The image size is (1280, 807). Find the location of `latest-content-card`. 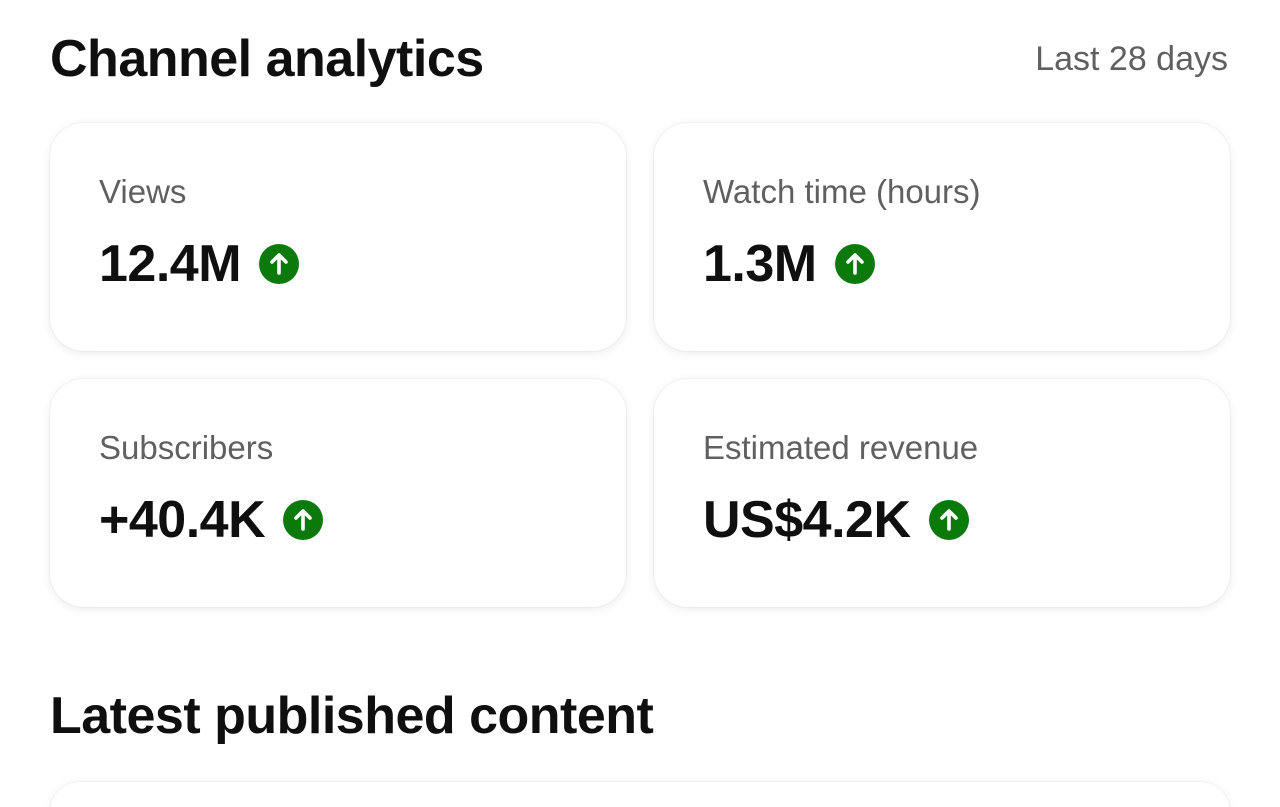

latest-content-card is located at coordinates (640, 794).